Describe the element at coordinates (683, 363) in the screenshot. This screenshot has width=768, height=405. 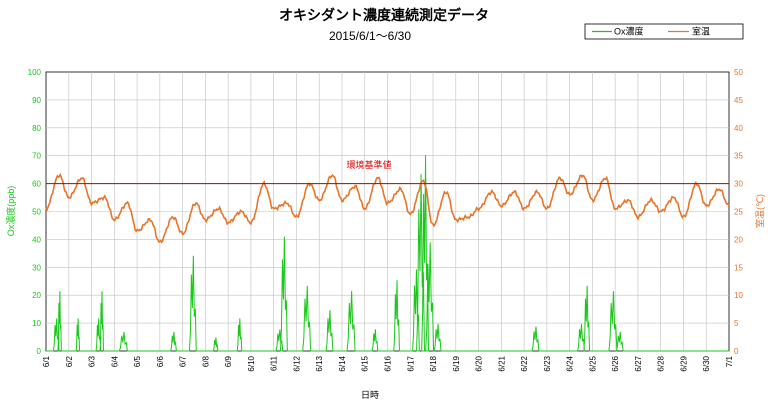
I see `x-tick-label: 6/29` at that location.